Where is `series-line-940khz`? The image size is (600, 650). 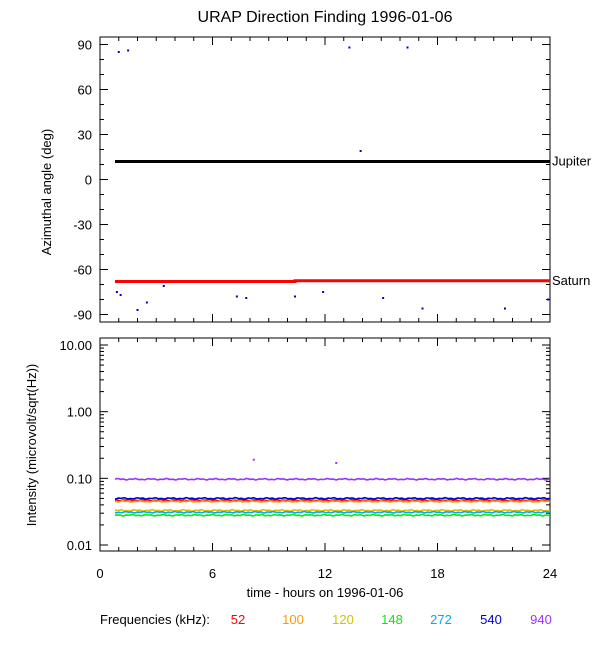
series-line-940khz is located at coordinates (332, 479).